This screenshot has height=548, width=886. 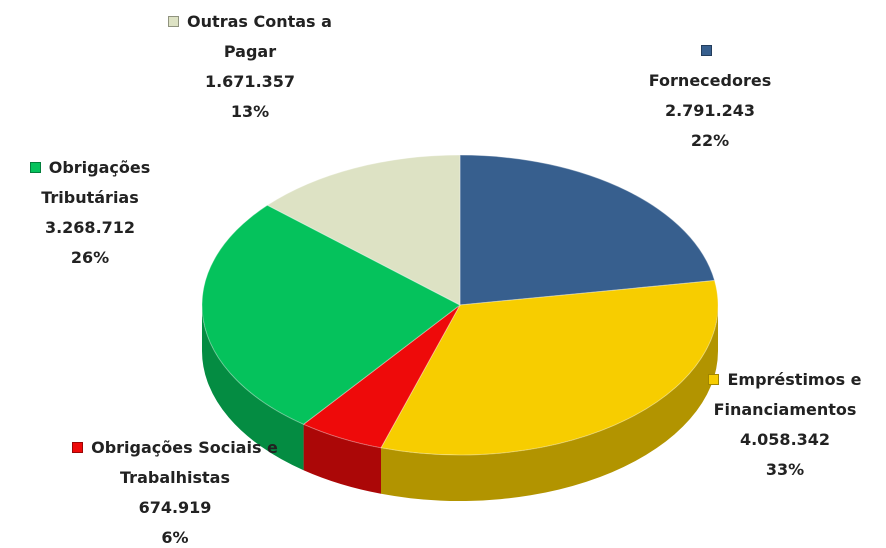 What do you see at coordinates (250, 81) in the screenshot?
I see `value-label: 1.671.357` at bounding box center [250, 81].